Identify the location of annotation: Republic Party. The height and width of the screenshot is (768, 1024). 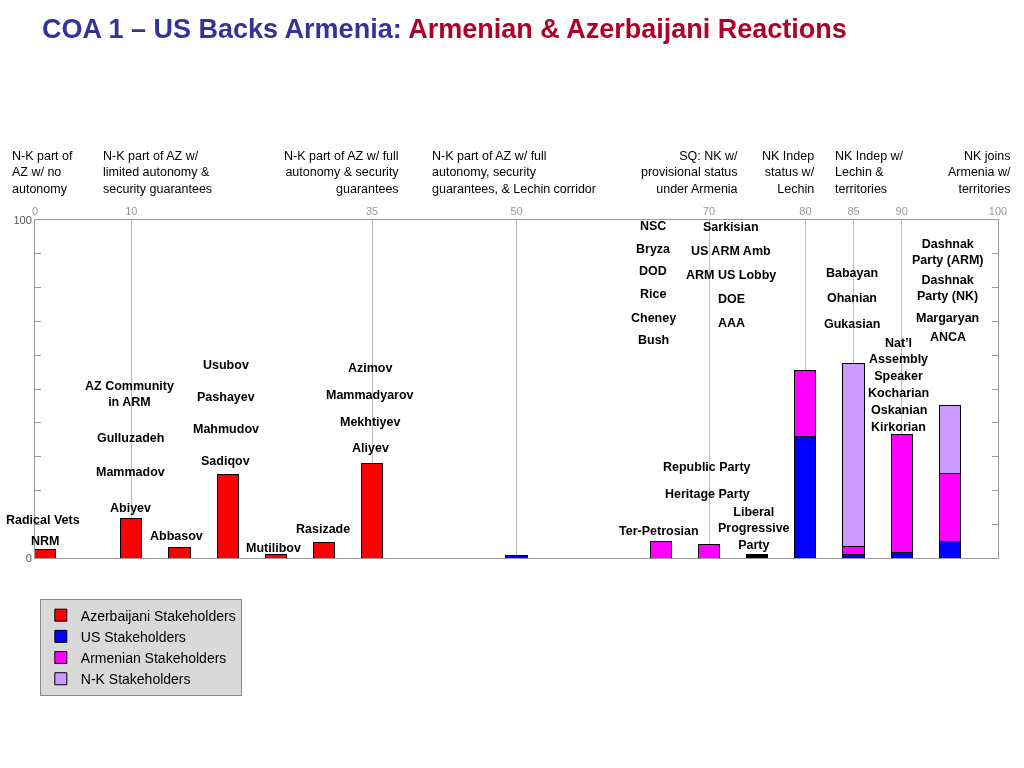
(707, 467).